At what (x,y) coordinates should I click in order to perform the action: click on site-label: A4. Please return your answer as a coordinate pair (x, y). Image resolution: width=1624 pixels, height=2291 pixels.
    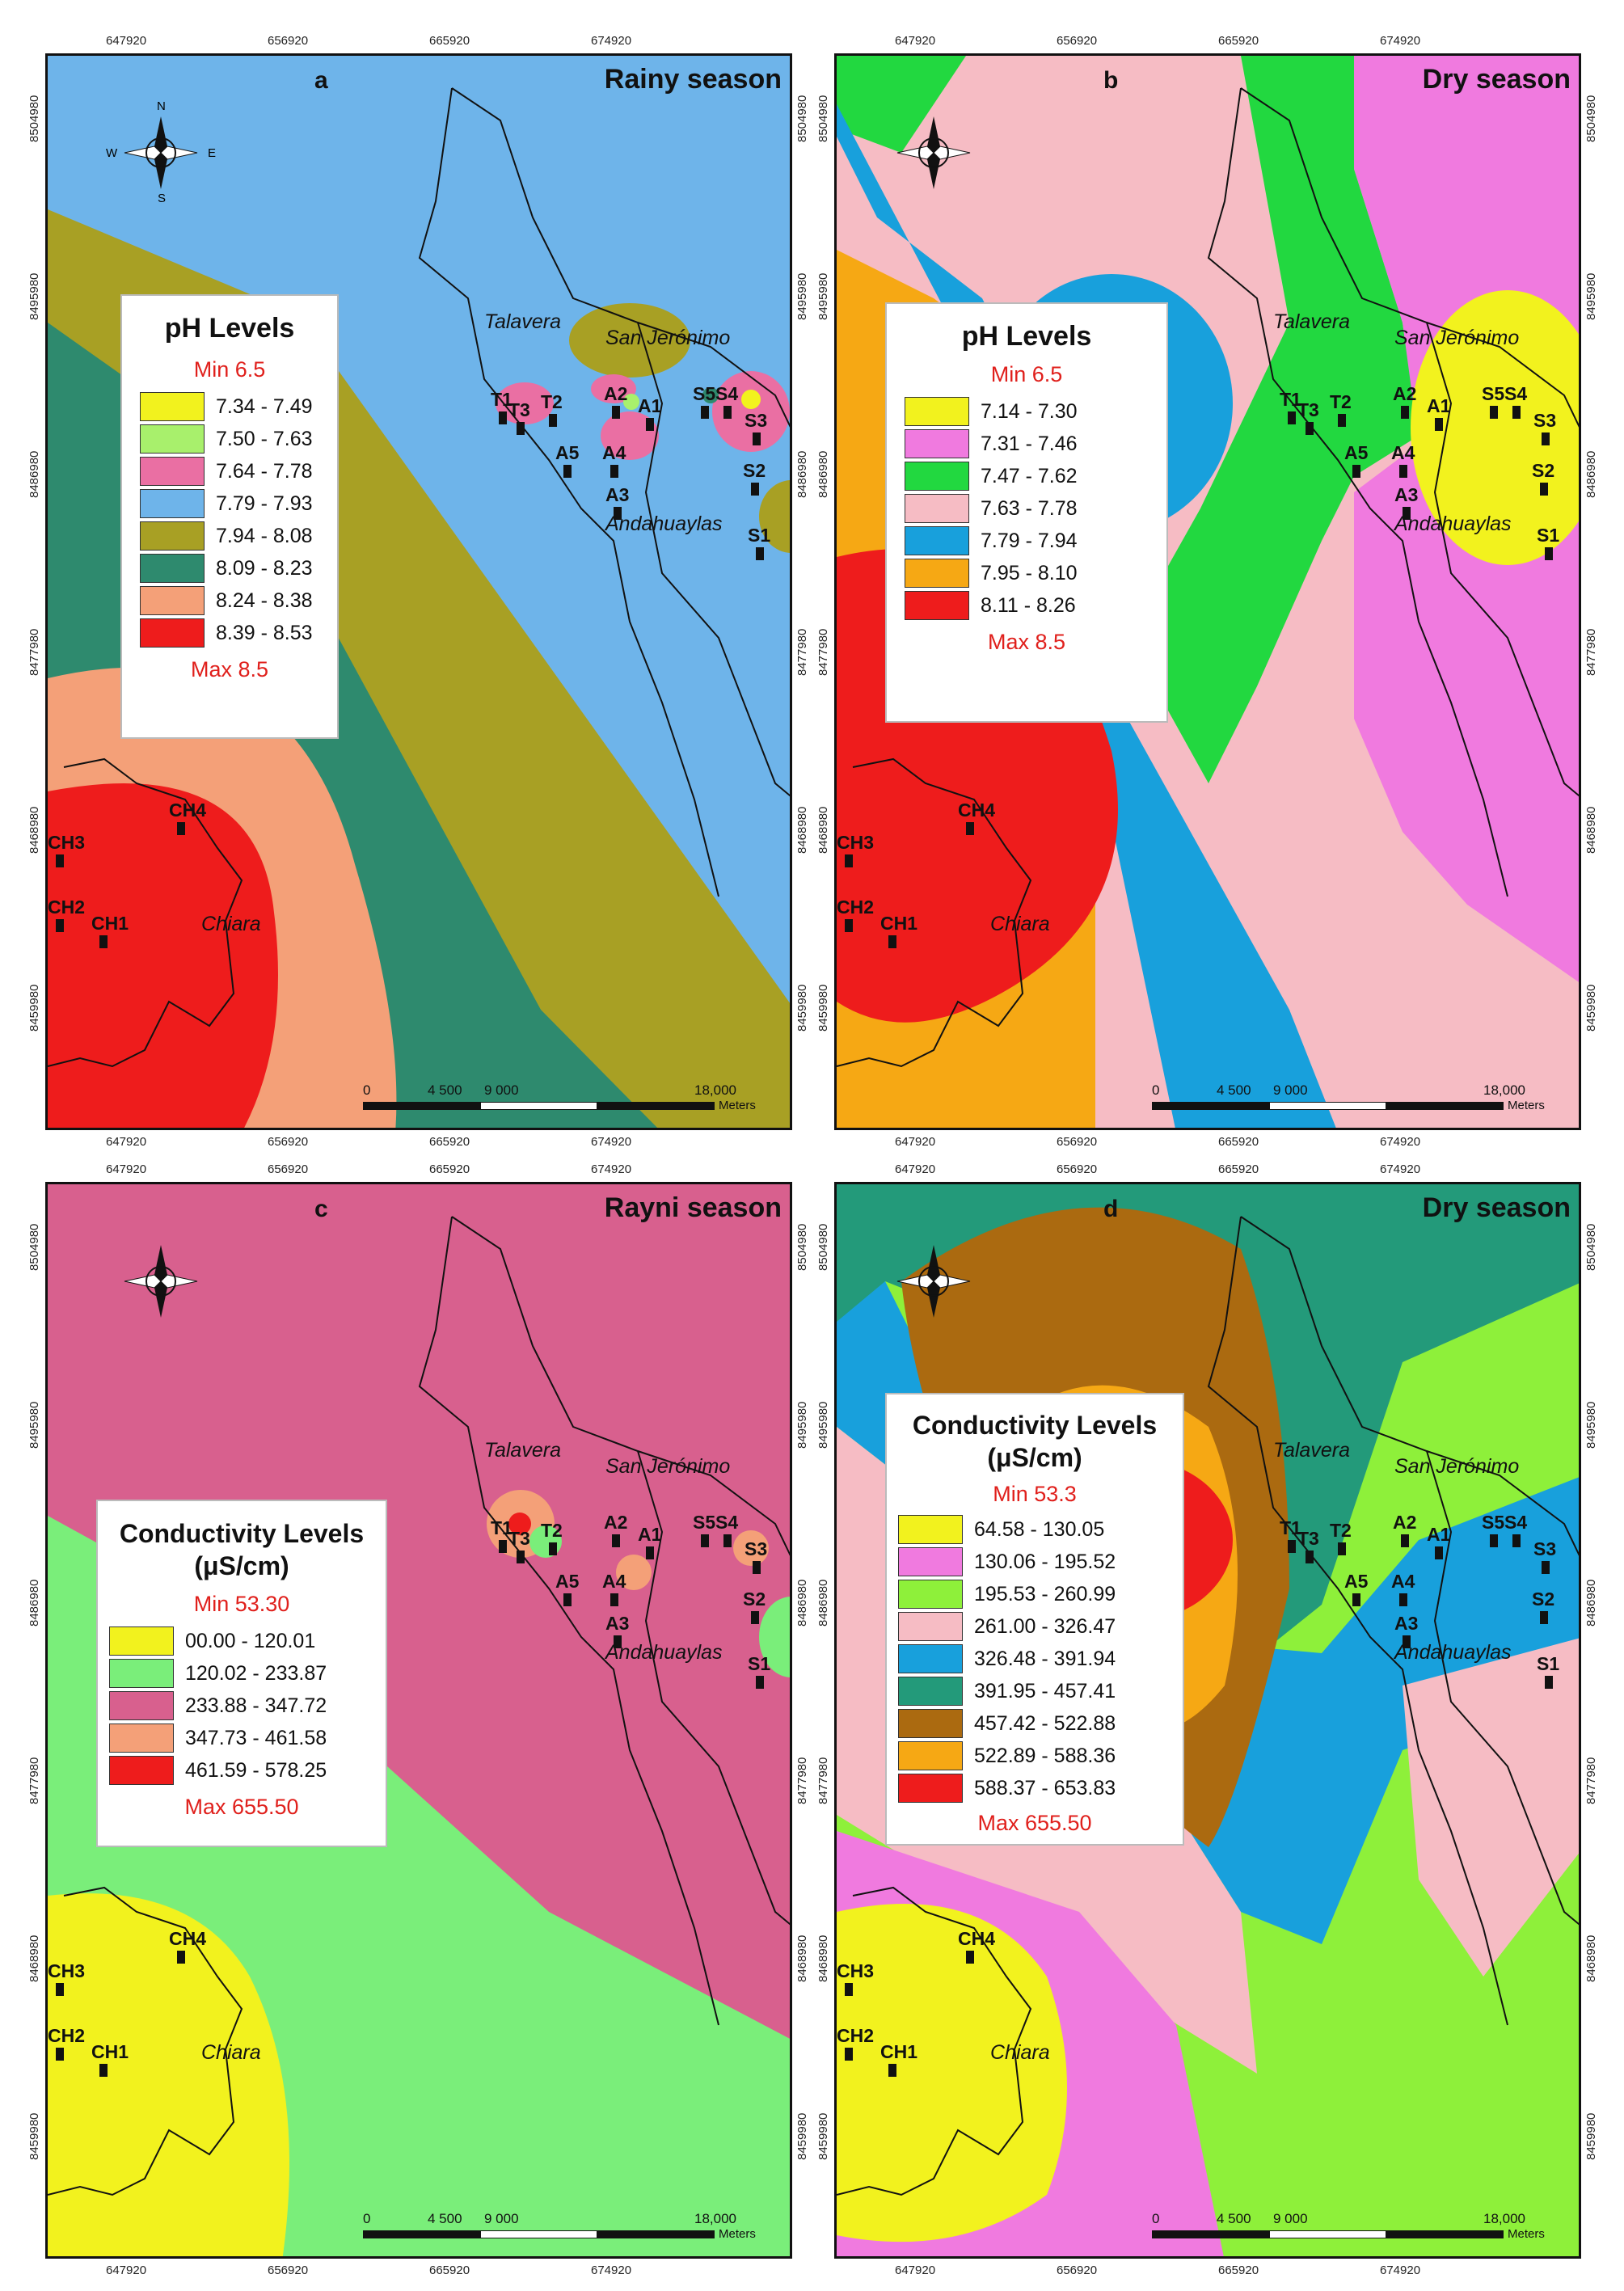
    Looking at the image, I should click on (1403, 452).